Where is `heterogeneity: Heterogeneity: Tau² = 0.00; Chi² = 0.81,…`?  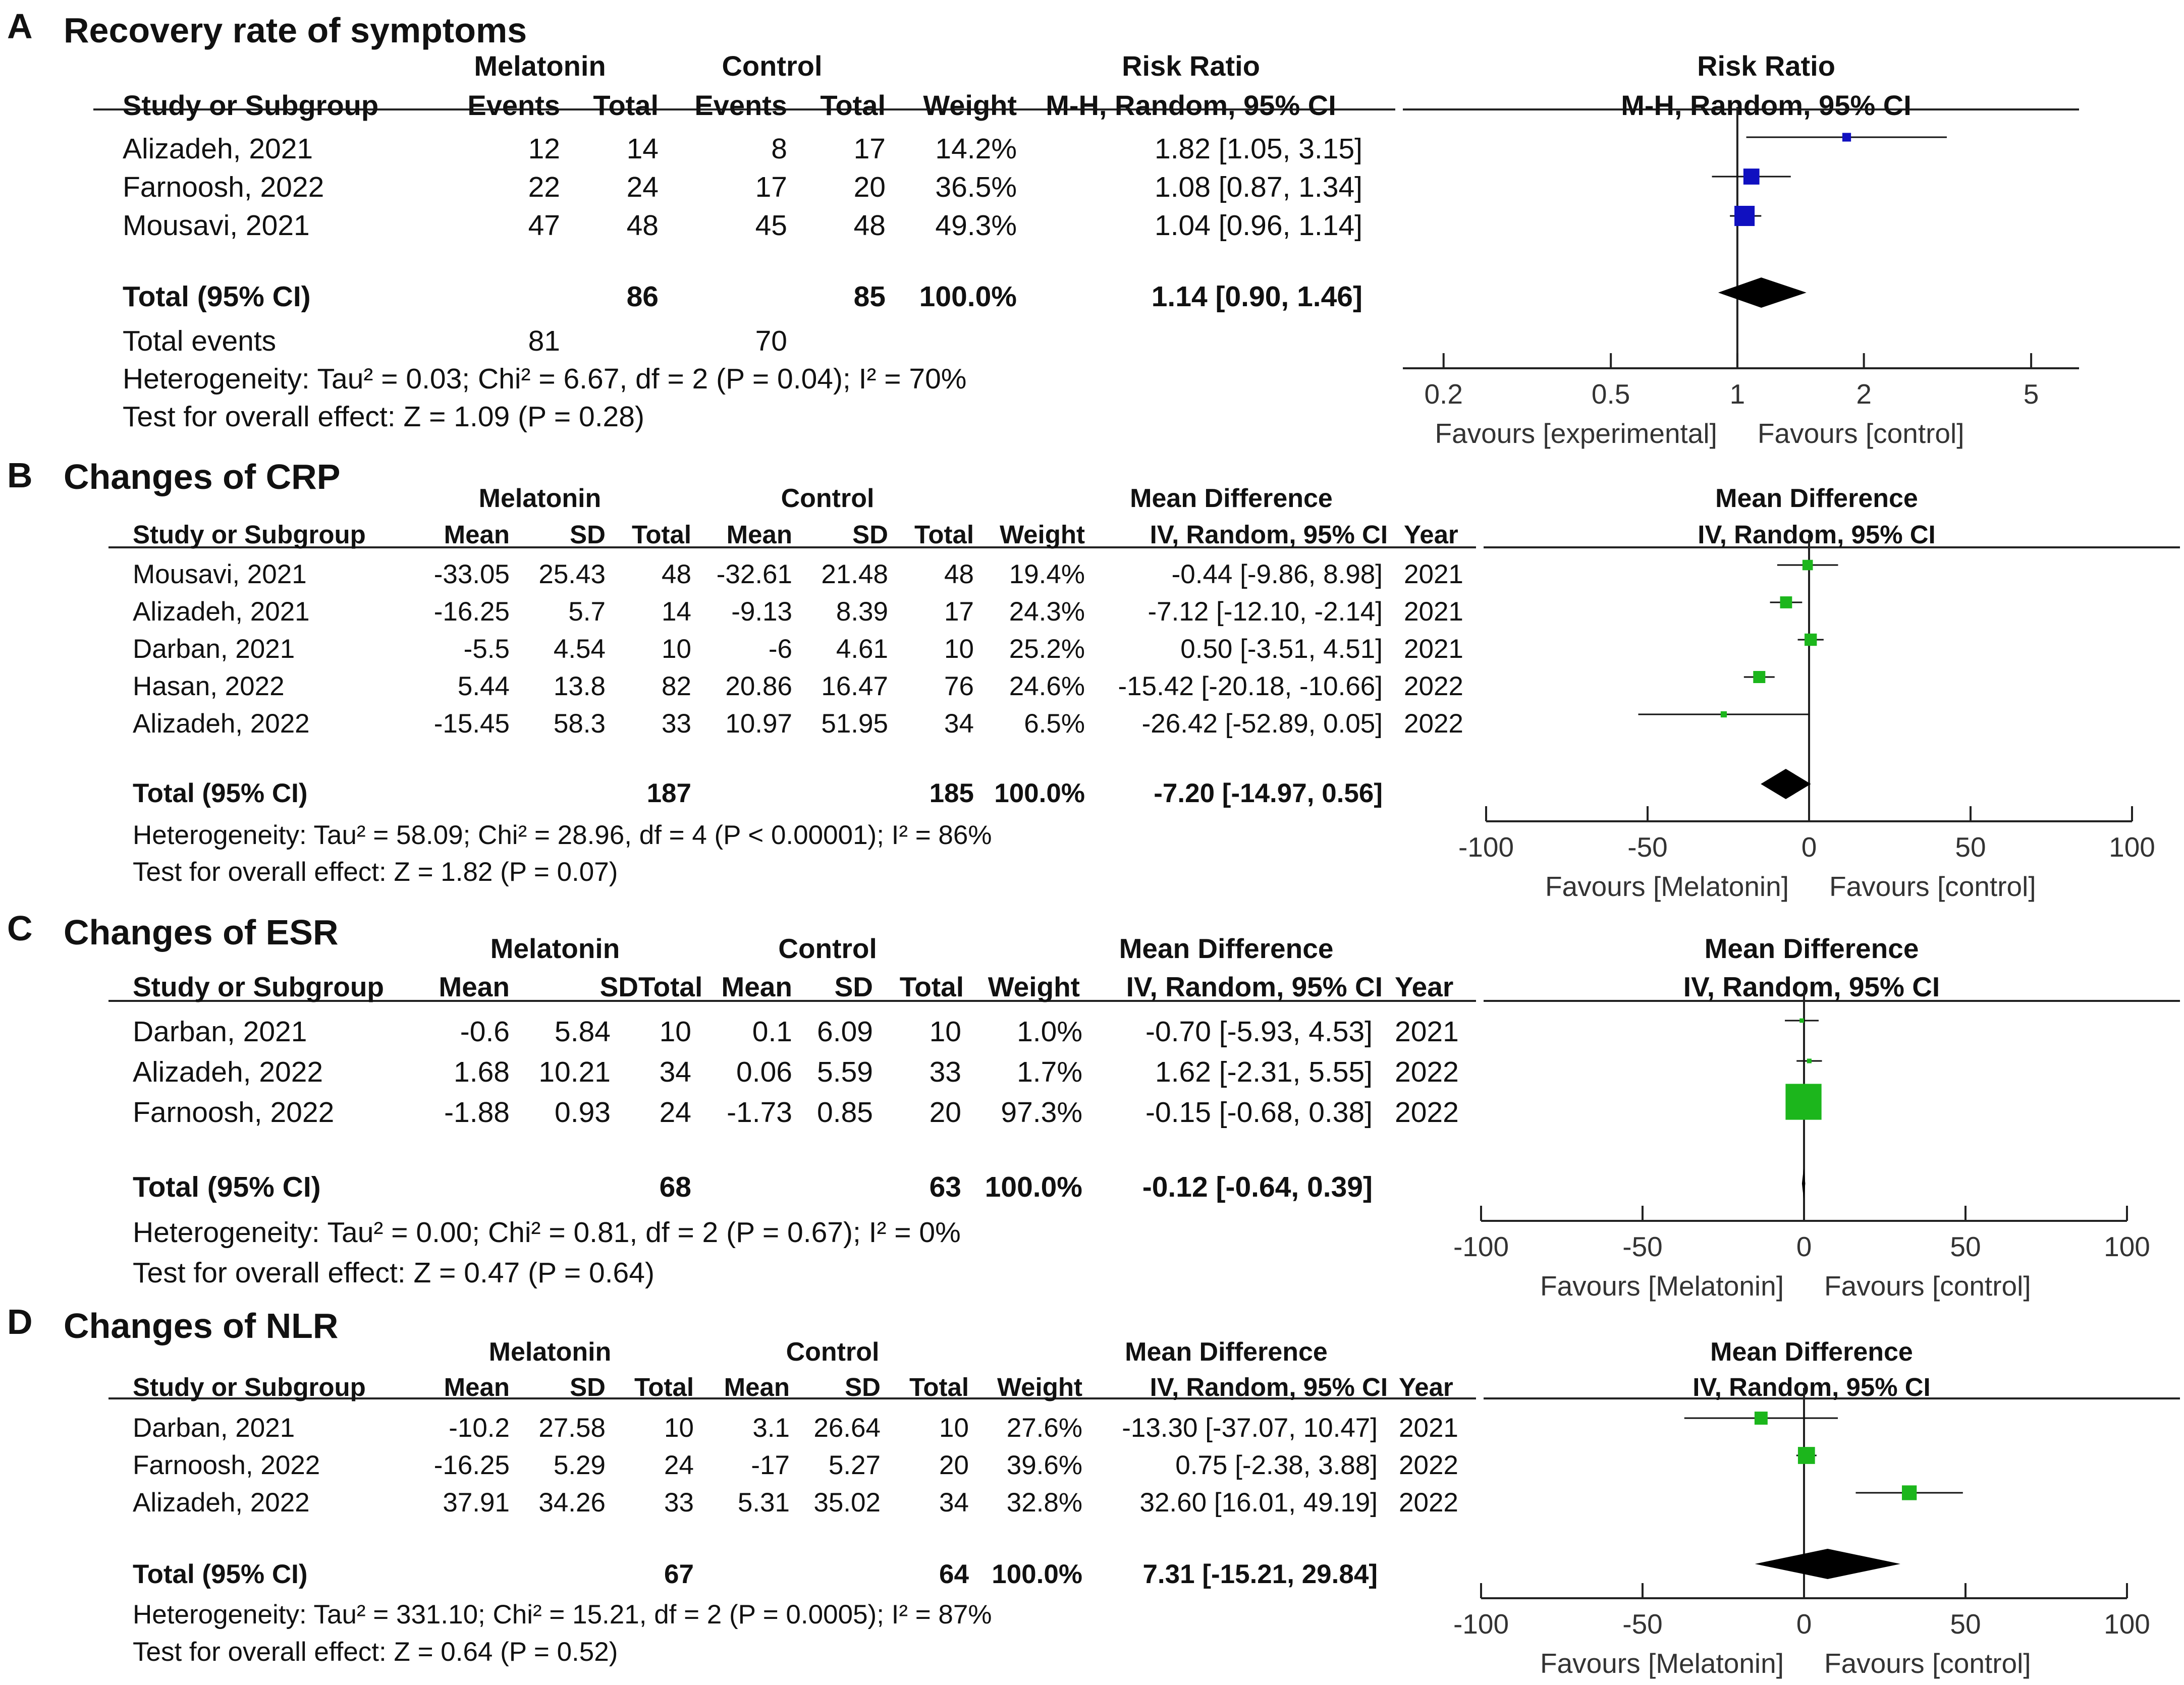
heterogeneity: Heterogeneity: Tau² = 0.00; Chi² = 0.81,… is located at coordinates (547, 1232).